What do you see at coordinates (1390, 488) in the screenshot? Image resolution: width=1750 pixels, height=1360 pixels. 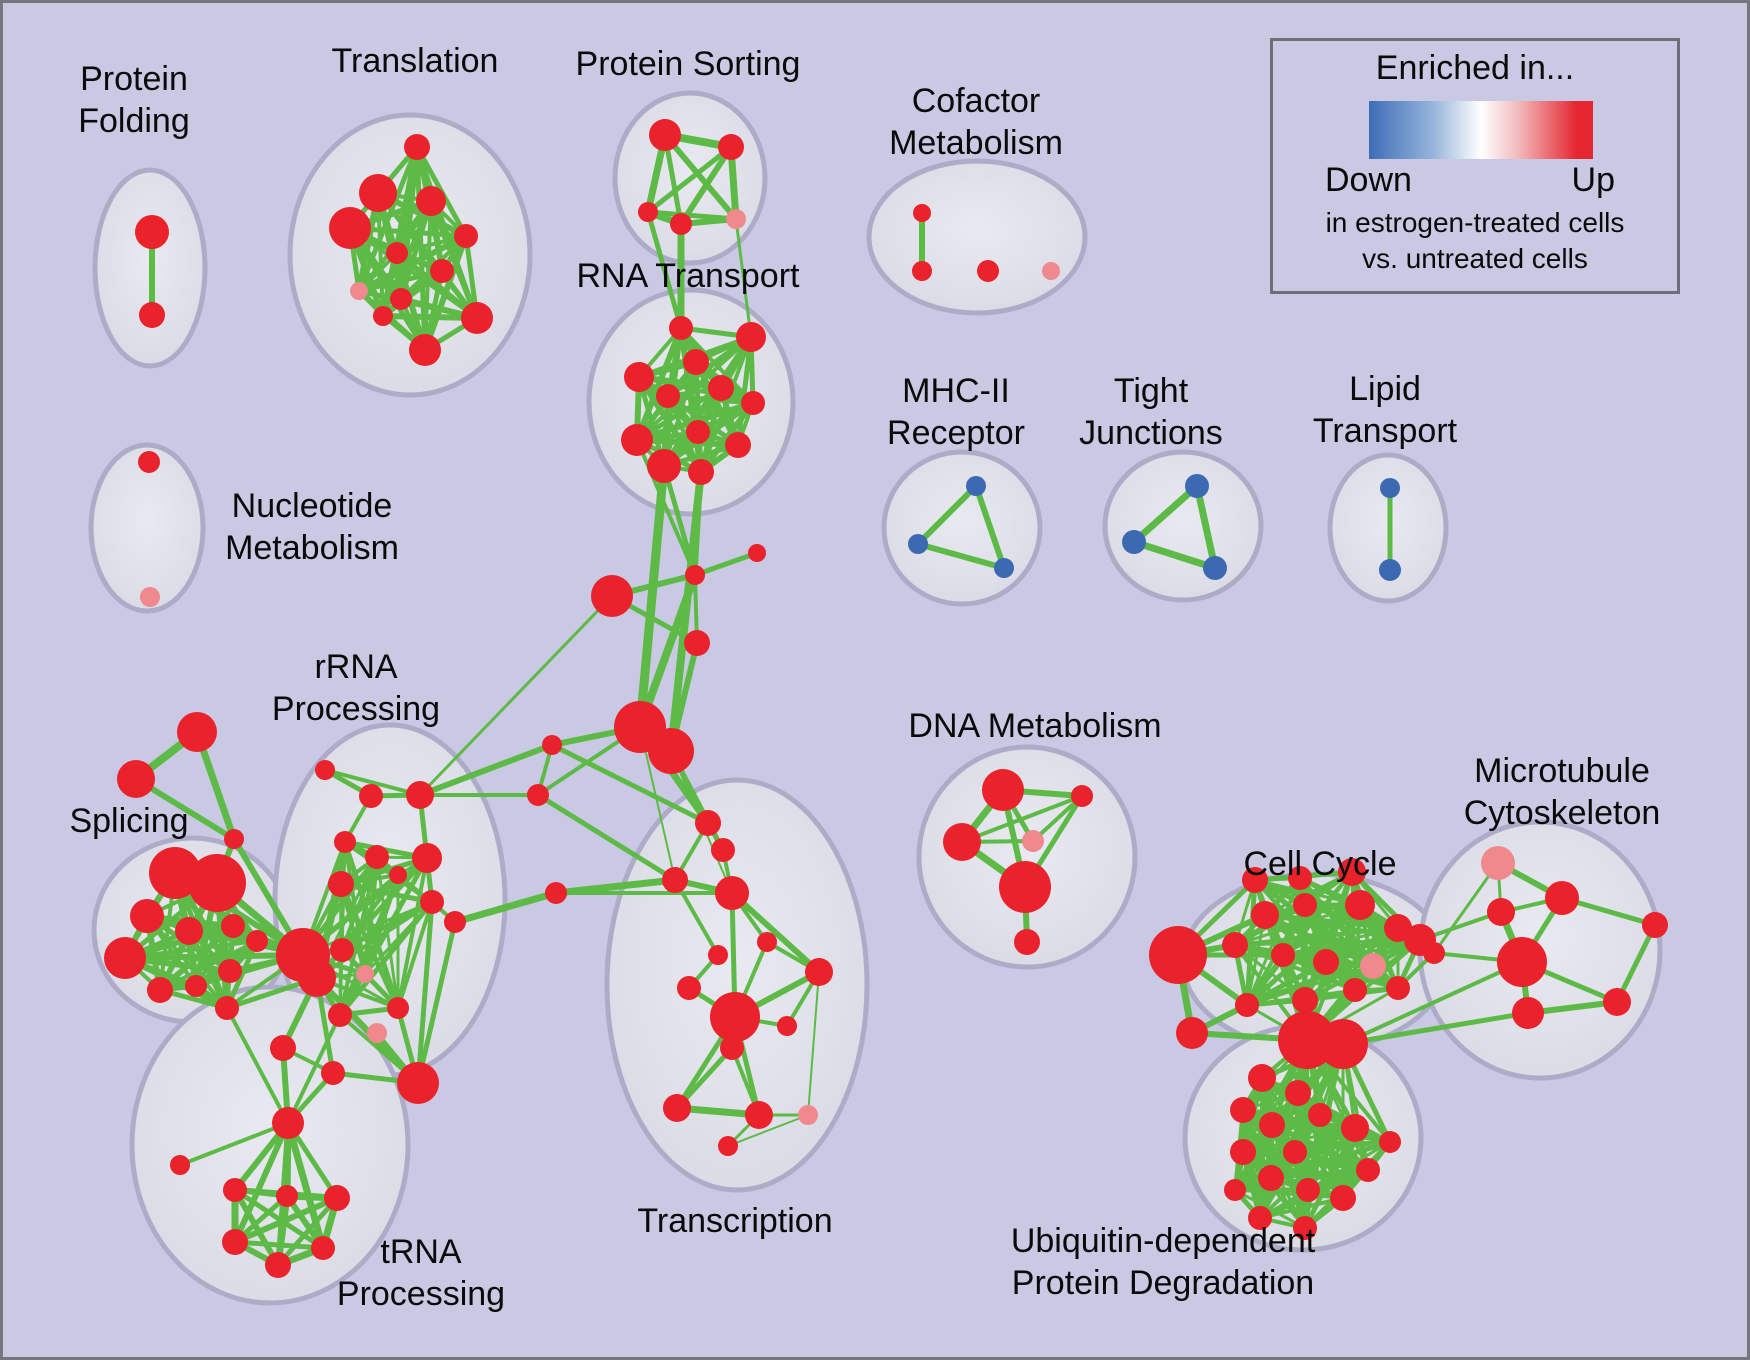 I see `node-lp1` at bounding box center [1390, 488].